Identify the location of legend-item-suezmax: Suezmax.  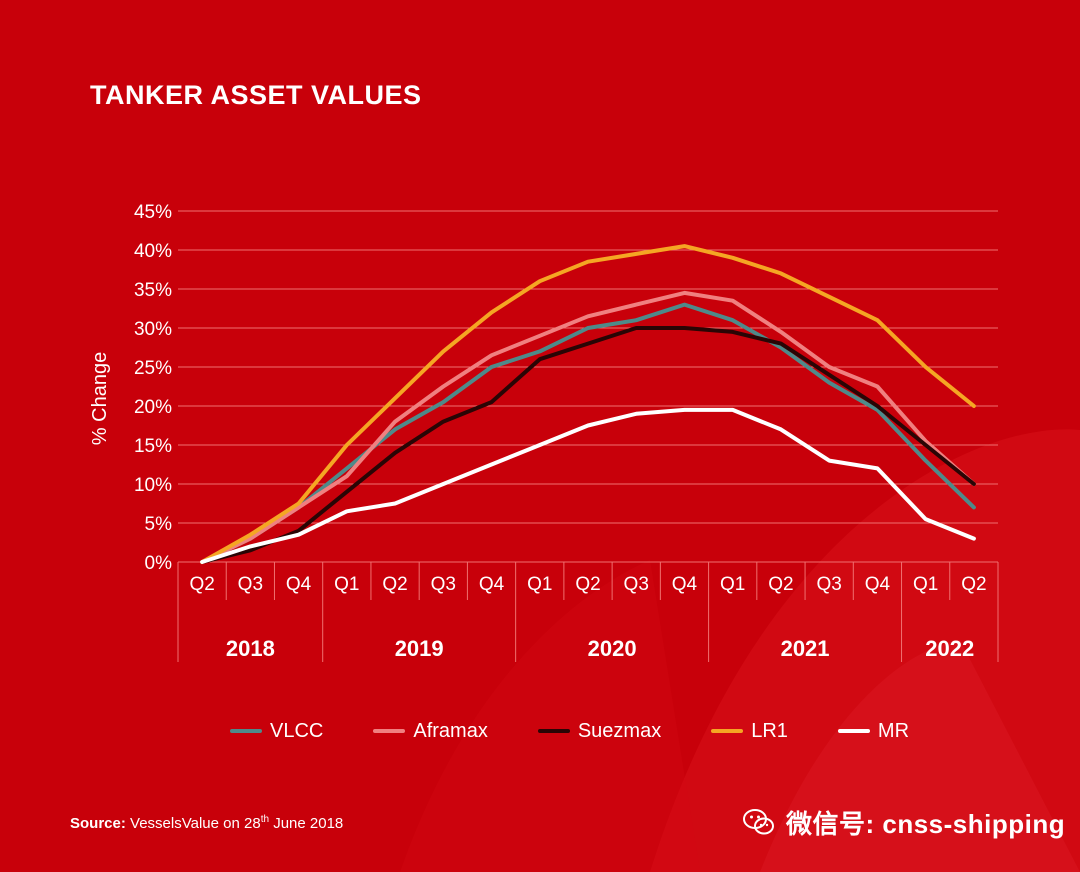
(599, 731).